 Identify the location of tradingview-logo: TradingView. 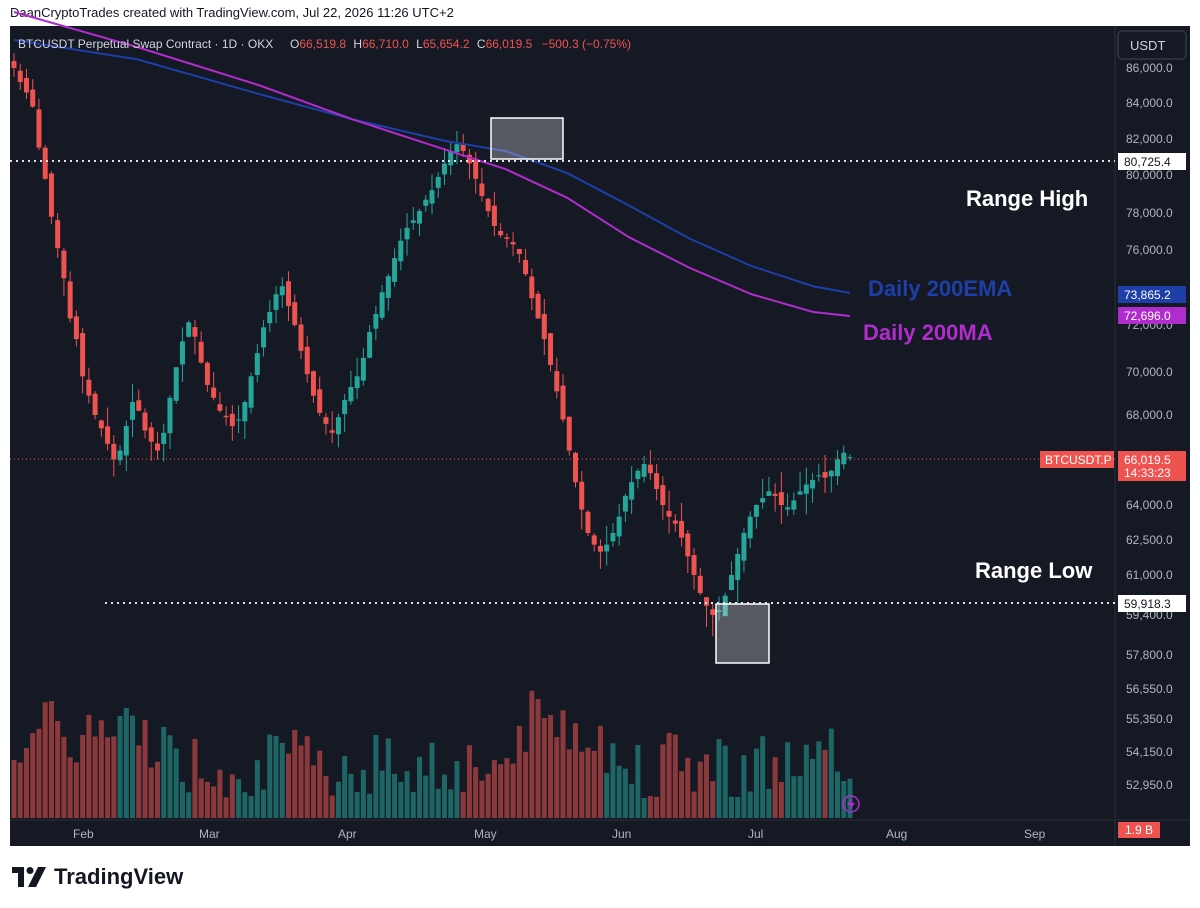
(97, 877).